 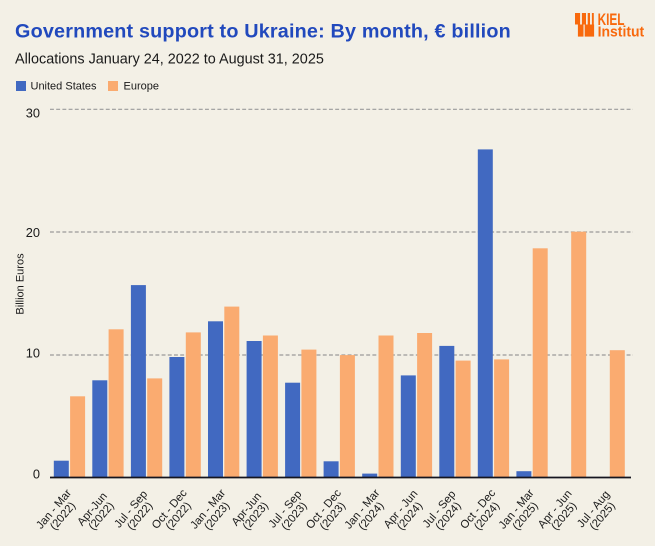 I want to click on svg-text: Institut, so click(x=621, y=32).